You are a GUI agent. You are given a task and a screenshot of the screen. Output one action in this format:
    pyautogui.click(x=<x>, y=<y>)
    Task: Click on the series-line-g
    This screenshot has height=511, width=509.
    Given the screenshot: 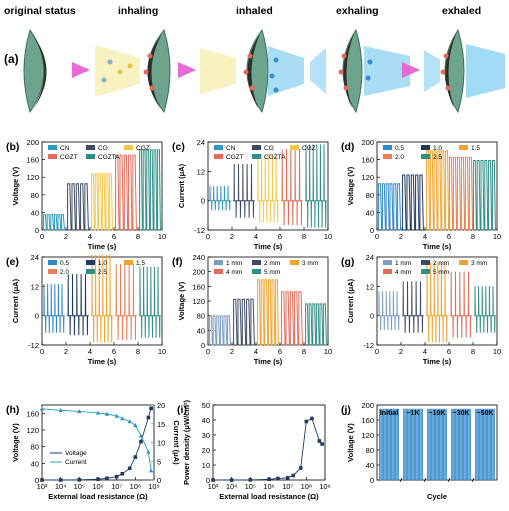 What is the action you would take?
    pyautogui.click(x=485, y=309)
    